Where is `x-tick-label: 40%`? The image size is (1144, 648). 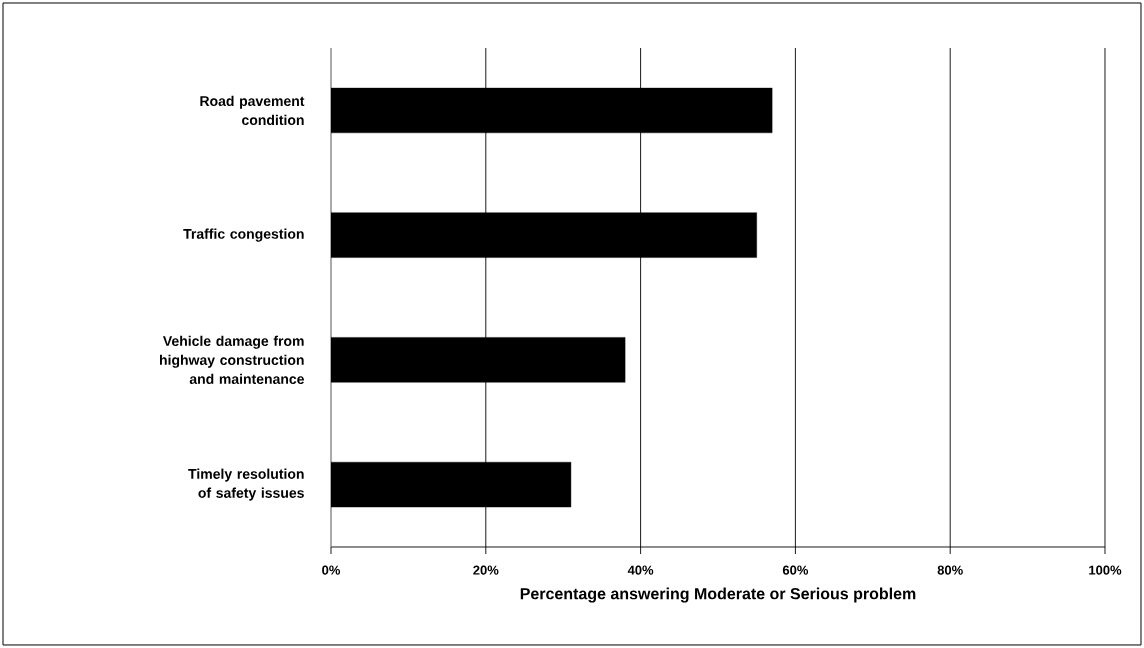
x-tick-label: 40% is located at coordinates (640, 570).